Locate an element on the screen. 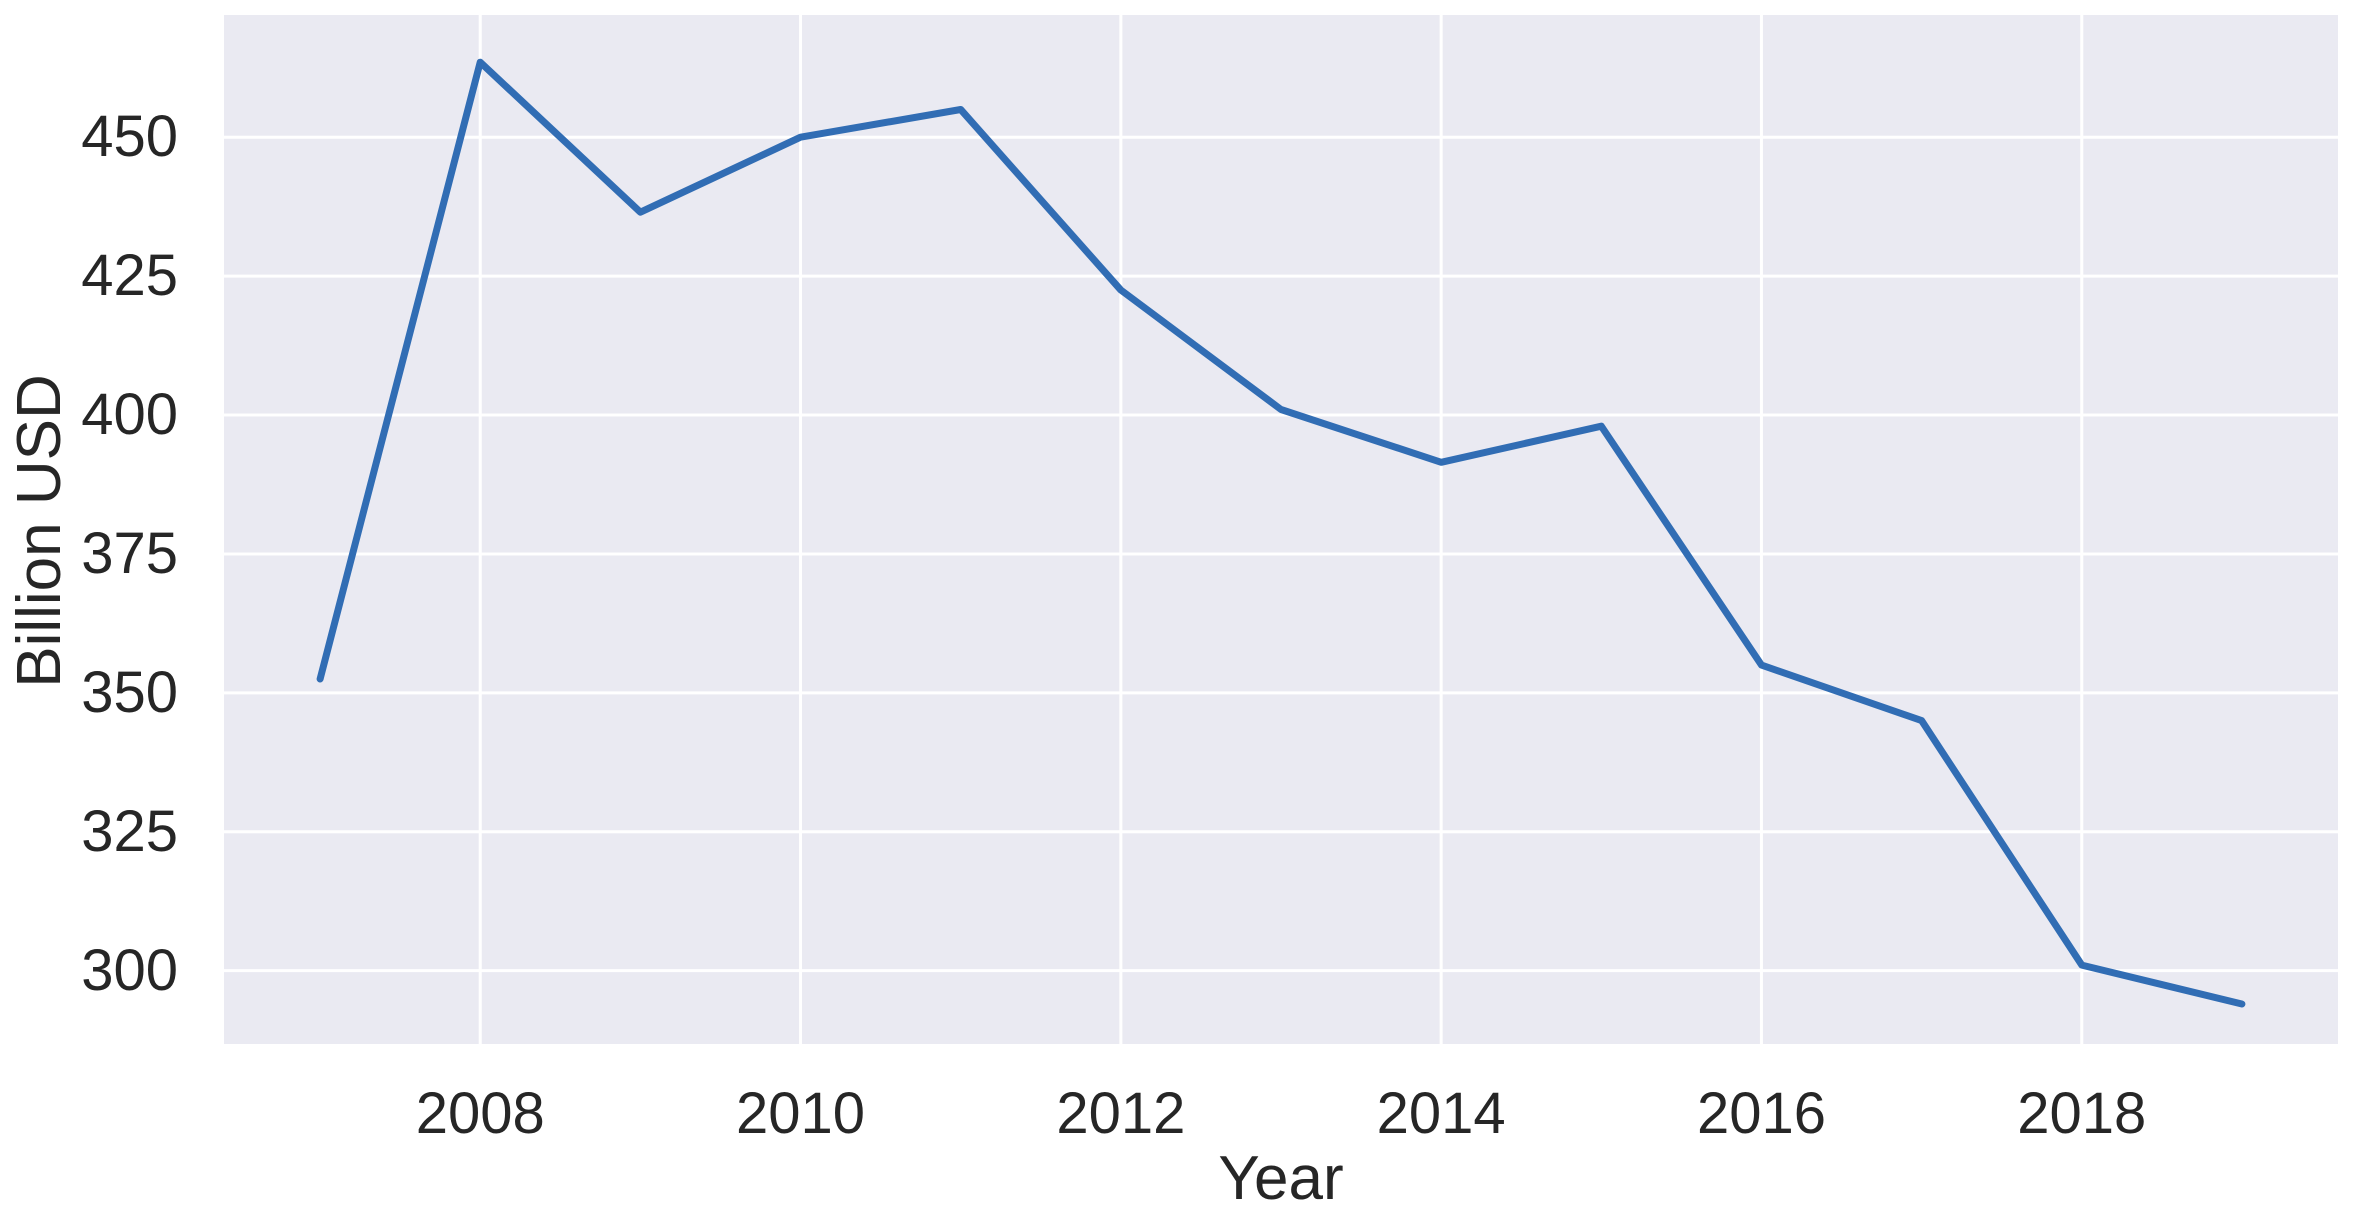 This screenshot has width=2368, height=1219. x-tick-label: 2012 is located at coordinates (1121, 1113).